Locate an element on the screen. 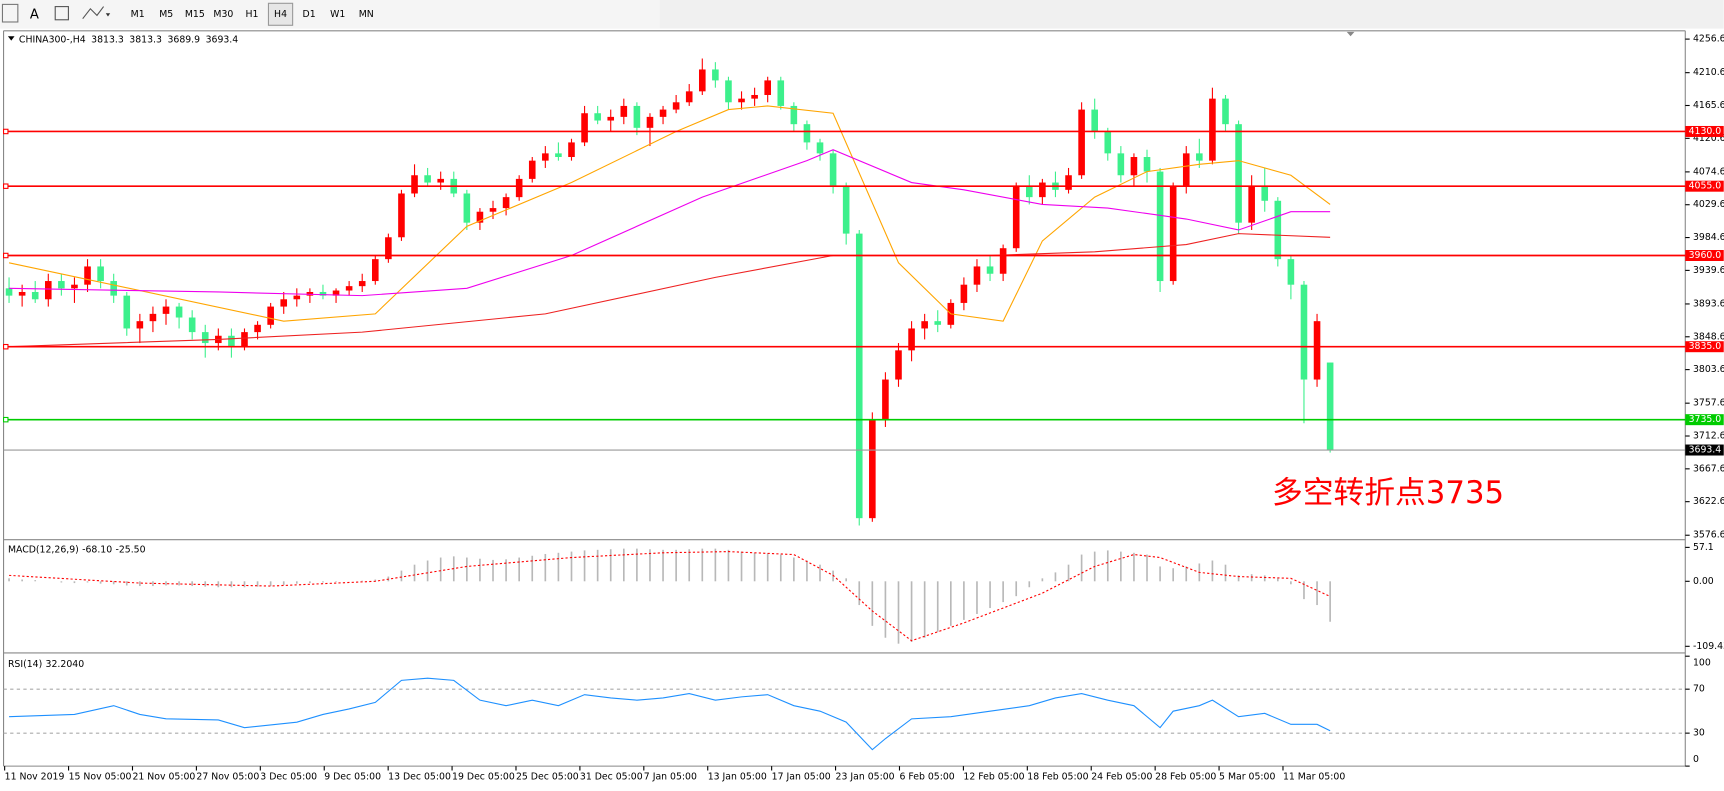 Image resolution: width=1724 pixels, height=791 pixels. macd-header: MACD(12,26,9) -68.10 -25.50 is located at coordinates (77, 549).